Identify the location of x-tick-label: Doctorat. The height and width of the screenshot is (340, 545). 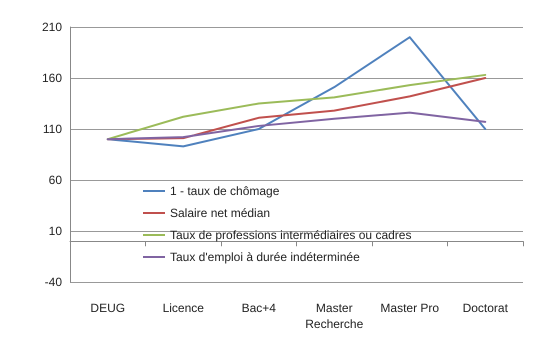
(485, 308).